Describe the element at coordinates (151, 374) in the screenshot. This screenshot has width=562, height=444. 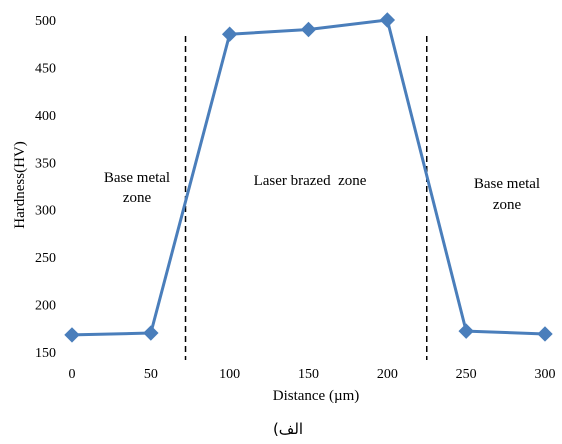
I see `x-tick-label: 50` at that location.